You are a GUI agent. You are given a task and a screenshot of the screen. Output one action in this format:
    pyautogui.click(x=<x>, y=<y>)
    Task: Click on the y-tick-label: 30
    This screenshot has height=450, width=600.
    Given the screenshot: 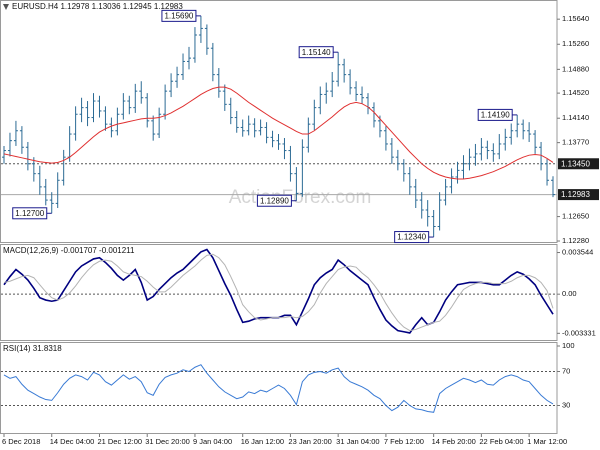 What is the action you would take?
    pyautogui.click(x=566, y=404)
    